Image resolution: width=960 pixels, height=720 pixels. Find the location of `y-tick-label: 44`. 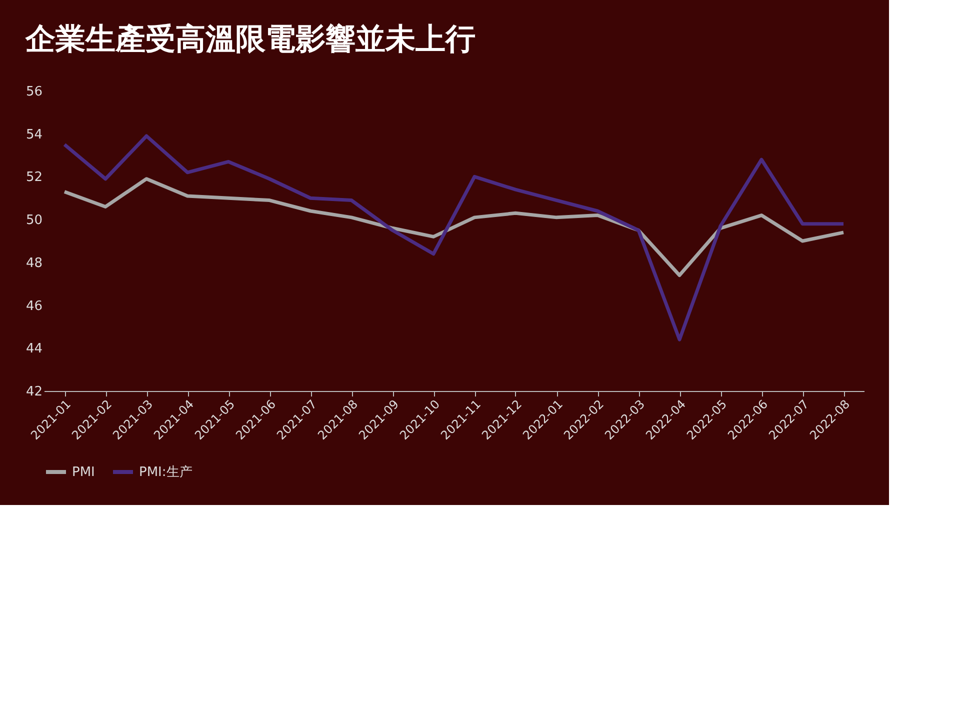

y-tick-label: 44 is located at coordinates (34, 349).